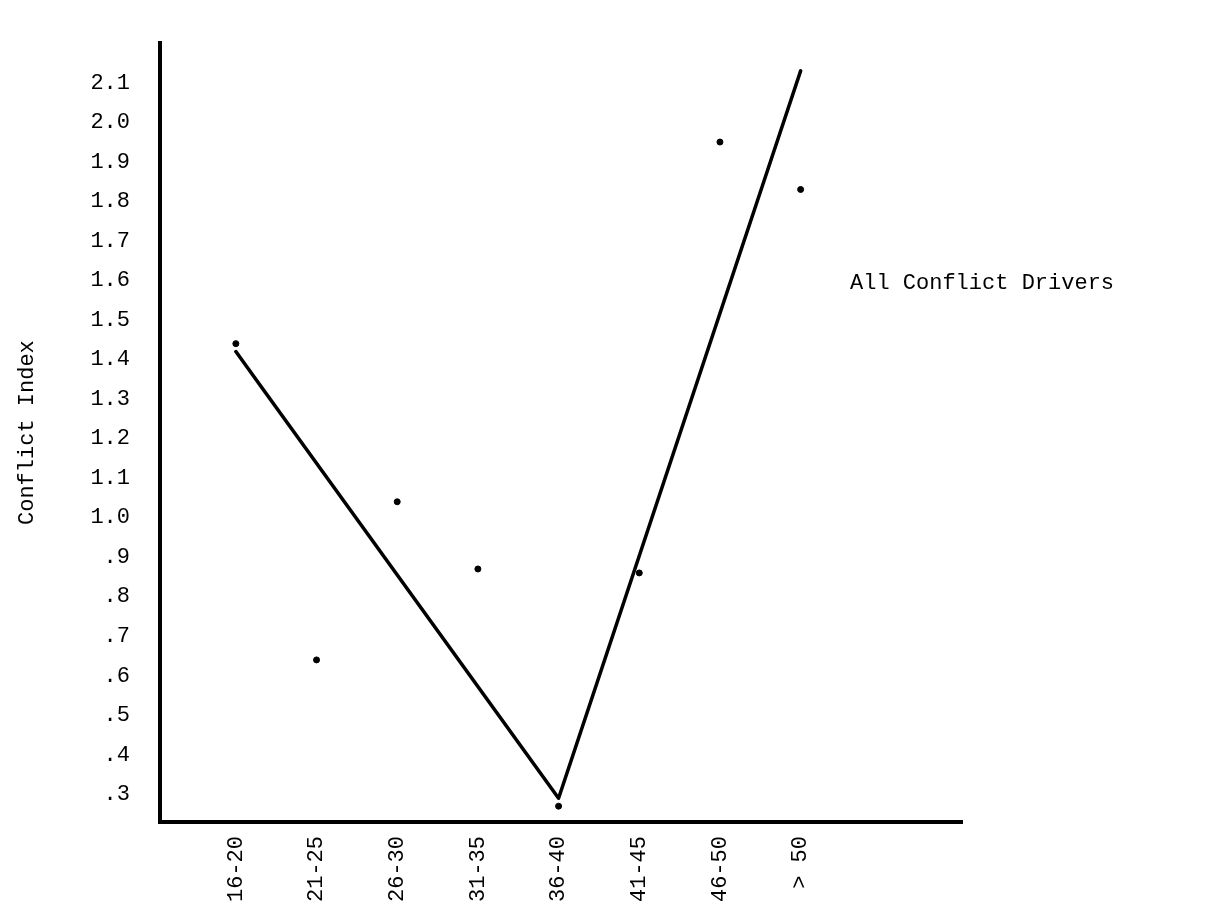 This screenshot has width=1206, height=920. What do you see at coordinates (110, 399) in the screenshot?
I see `y-tick-label: 1.3` at bounding box center [110, 399].